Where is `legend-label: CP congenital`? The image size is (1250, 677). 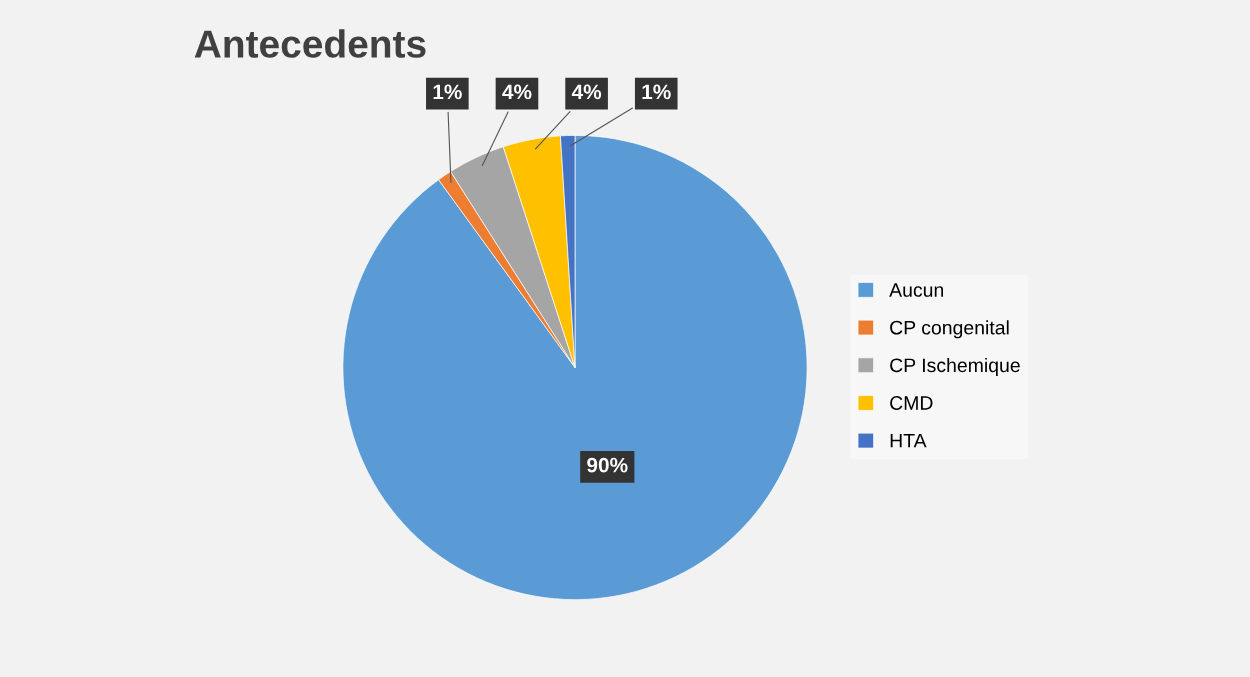
legend-label: CP congenital is located at coordinates (949, 329).